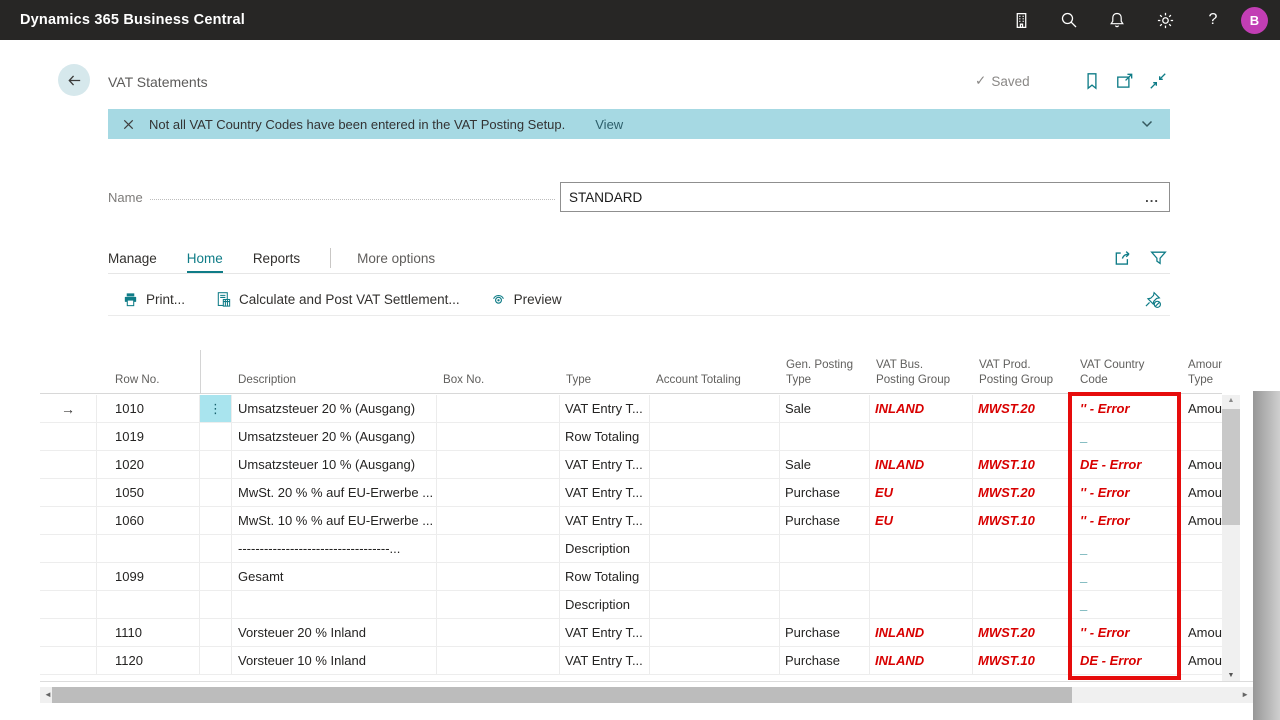  Describe the element at coordinates (1152, 299) in the screenshot. I see `unpin-icon` at that location.